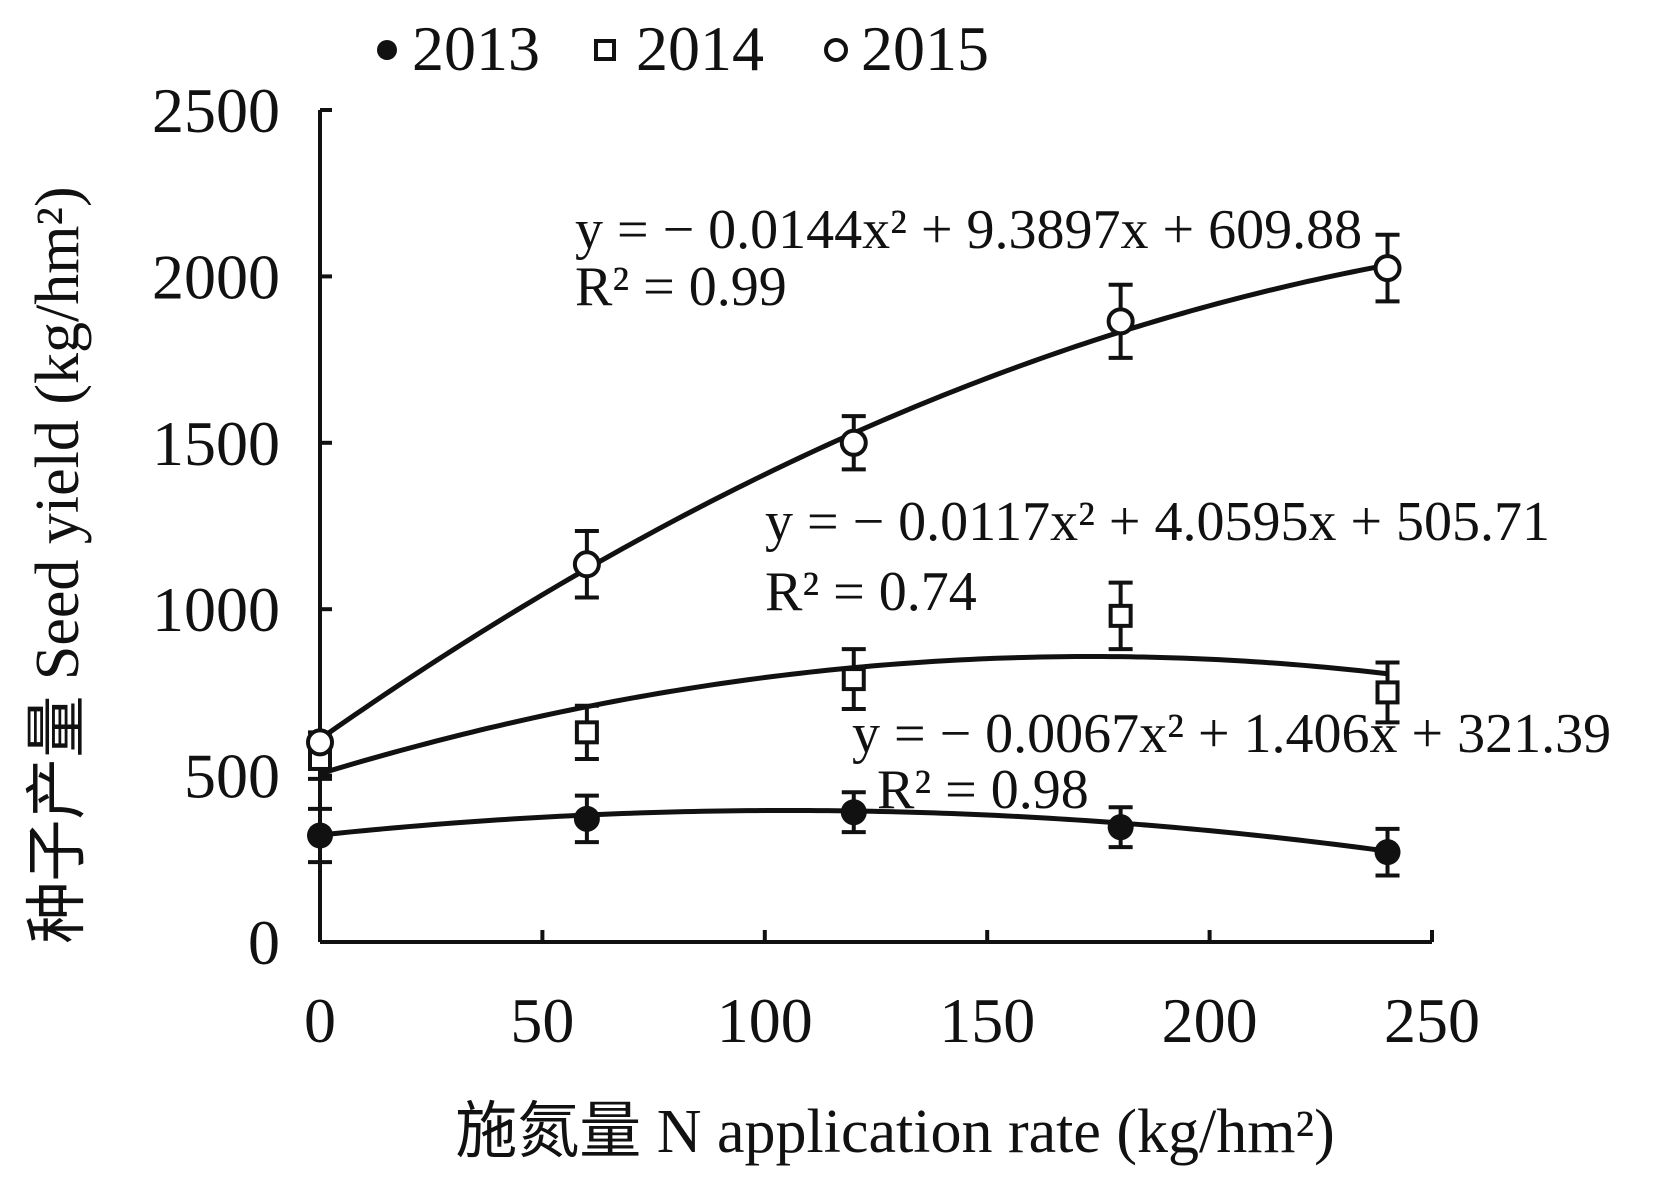 This screenshot has width=1654, height=1186. I want to click on r2-2015: R² = 0.99, so click(681, 287).